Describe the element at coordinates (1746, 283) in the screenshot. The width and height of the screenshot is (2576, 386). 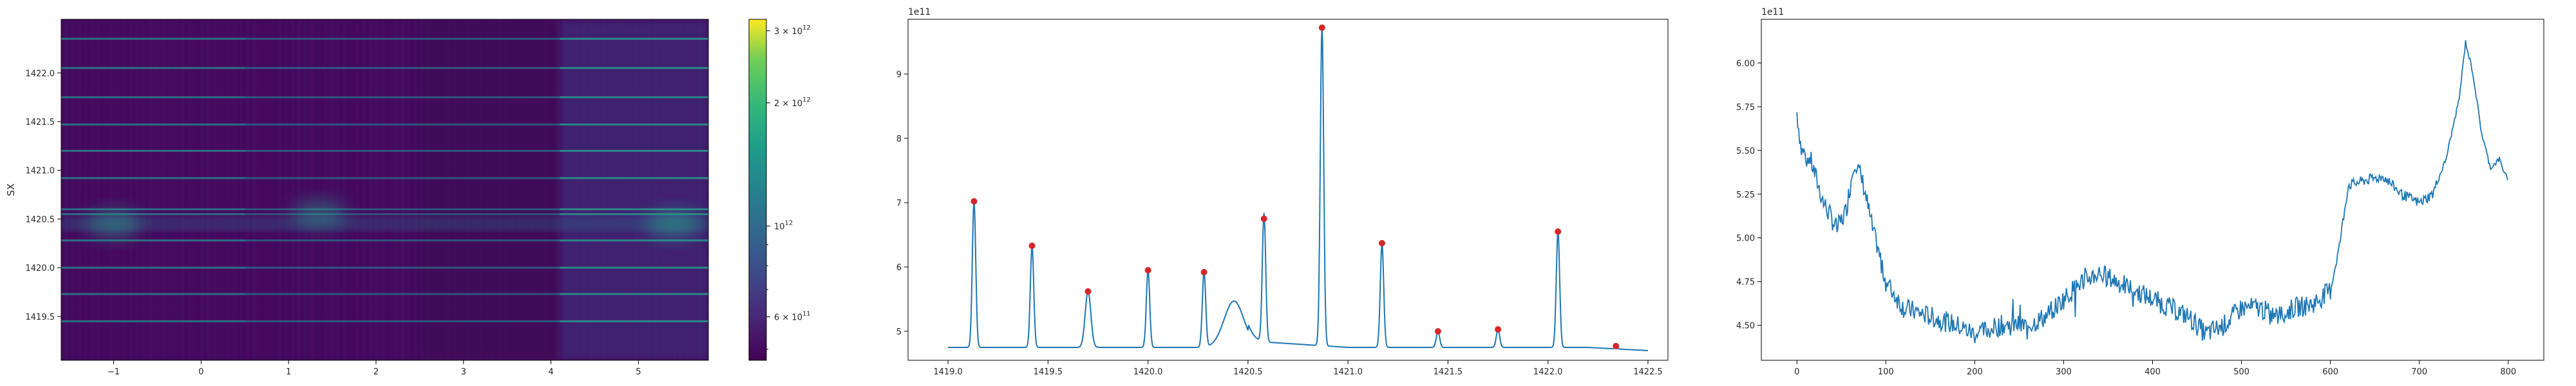
I see `series-ytick-label: 4.75` at that location.